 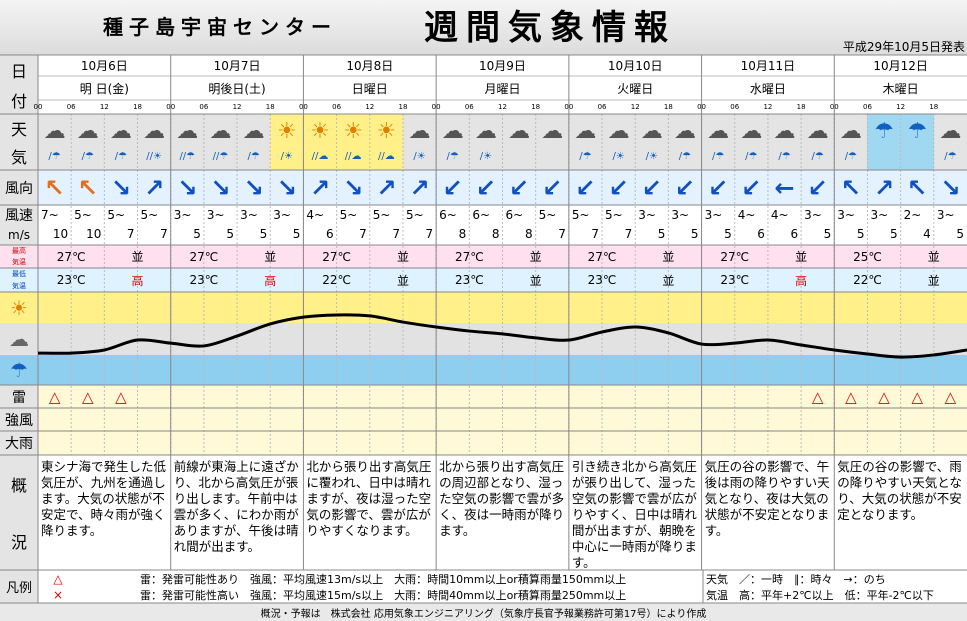 I want to click on wind-speed-low: 2~, so click(x=912, y=215).